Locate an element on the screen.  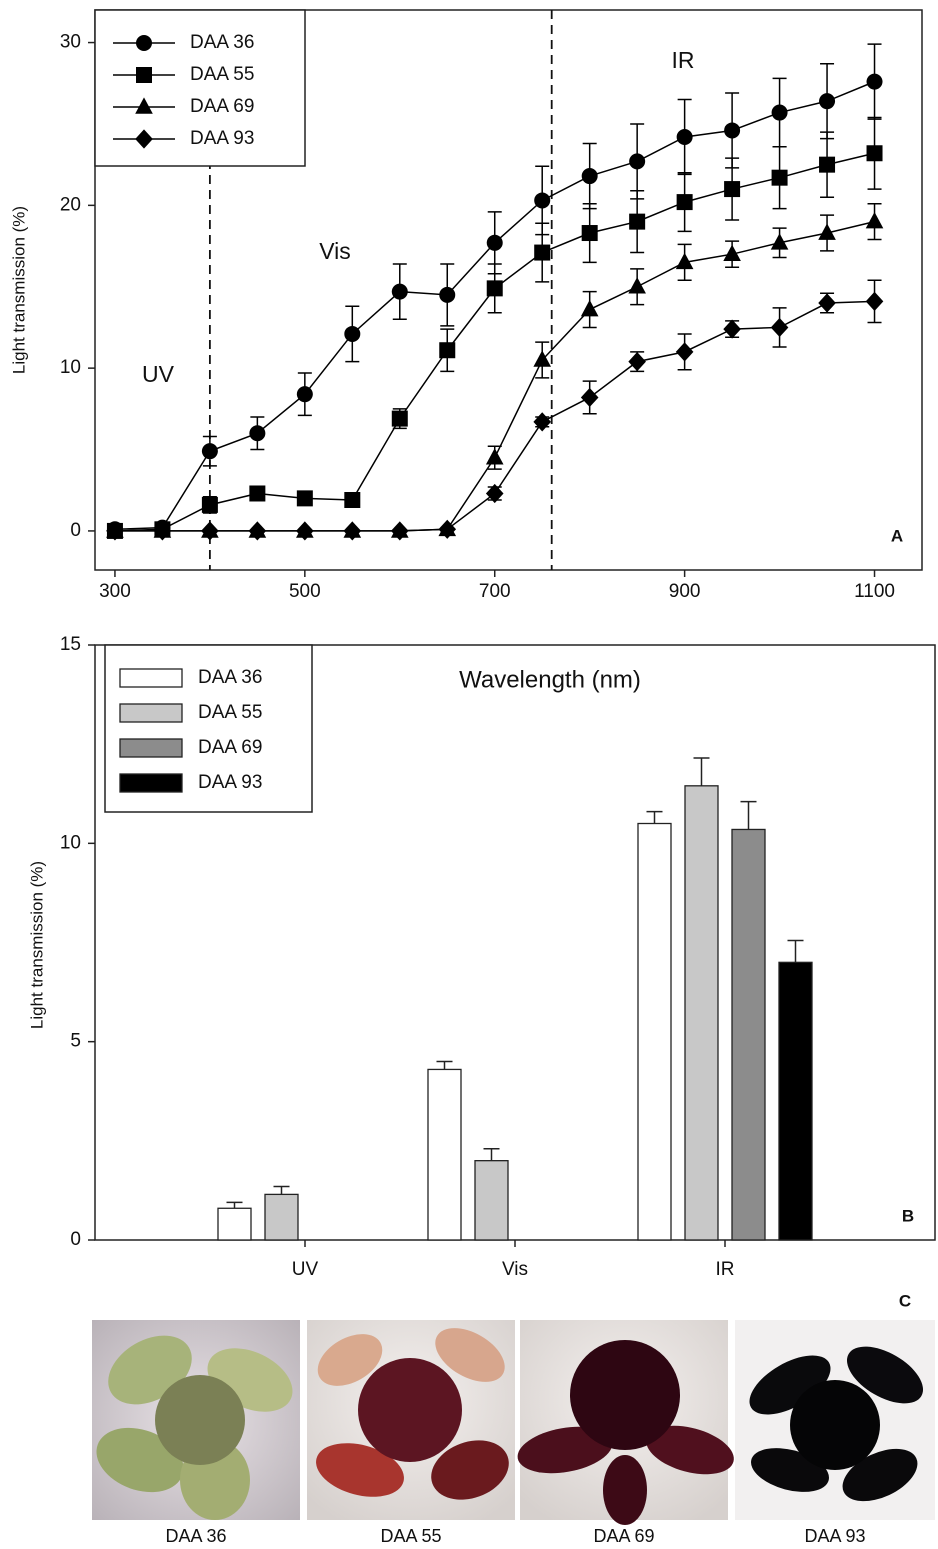
region-label: UV is located at coordinates (158, 374).